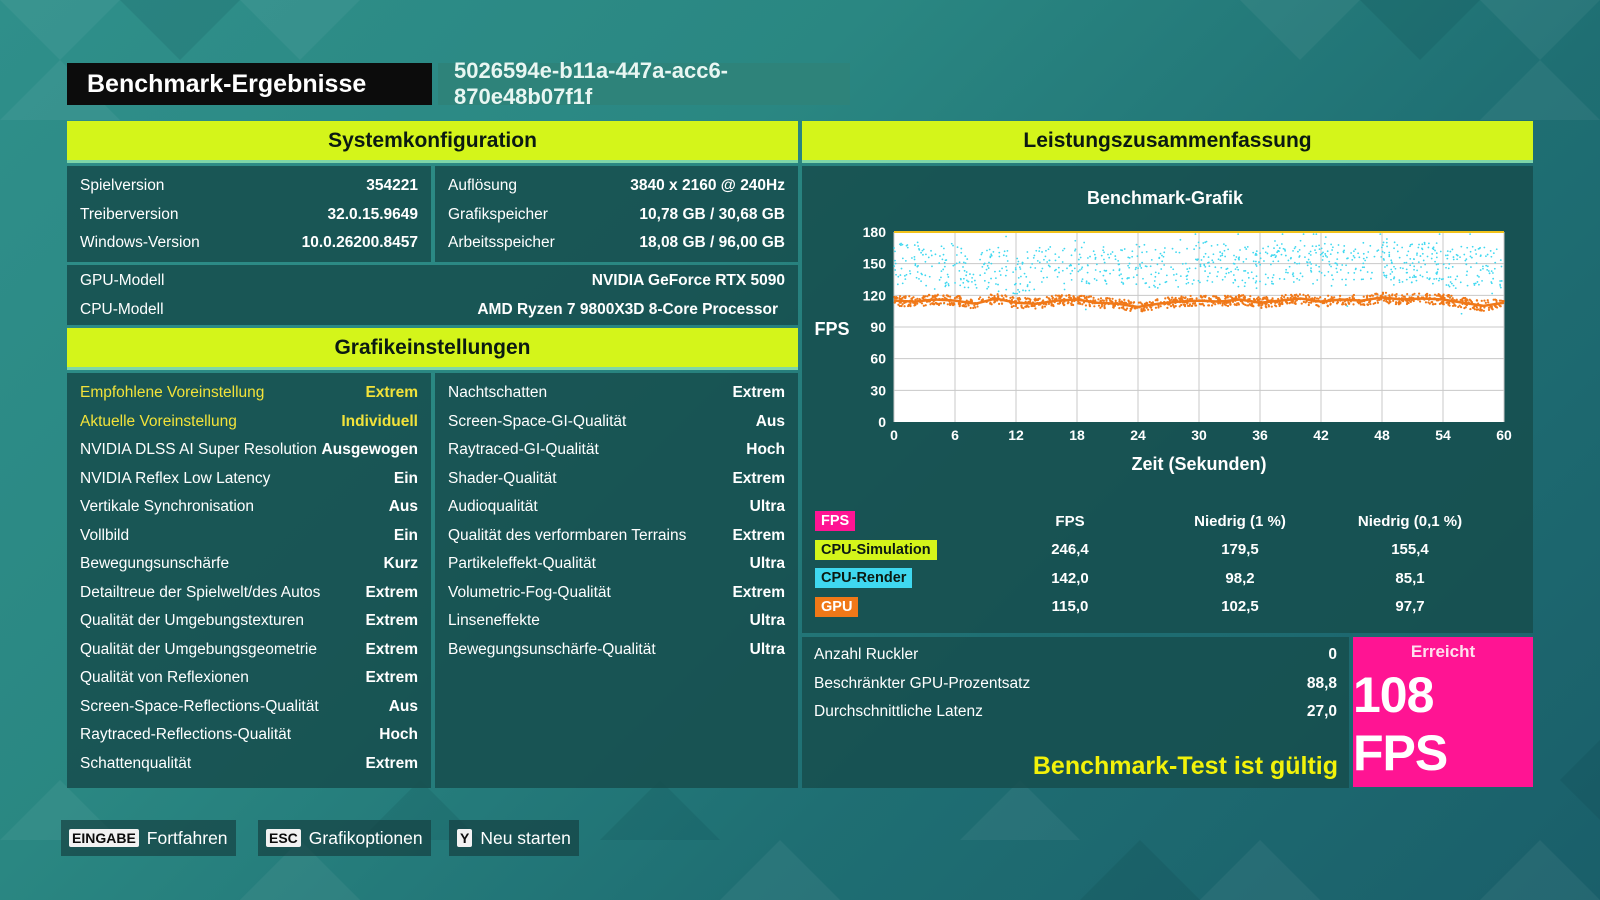 The width and height of the screenshot is (1600, 900). Describe the element at coordinates (172, 393) in the screenshot. I see `setting-label: Empfohlene Voreinstellung` at that location.